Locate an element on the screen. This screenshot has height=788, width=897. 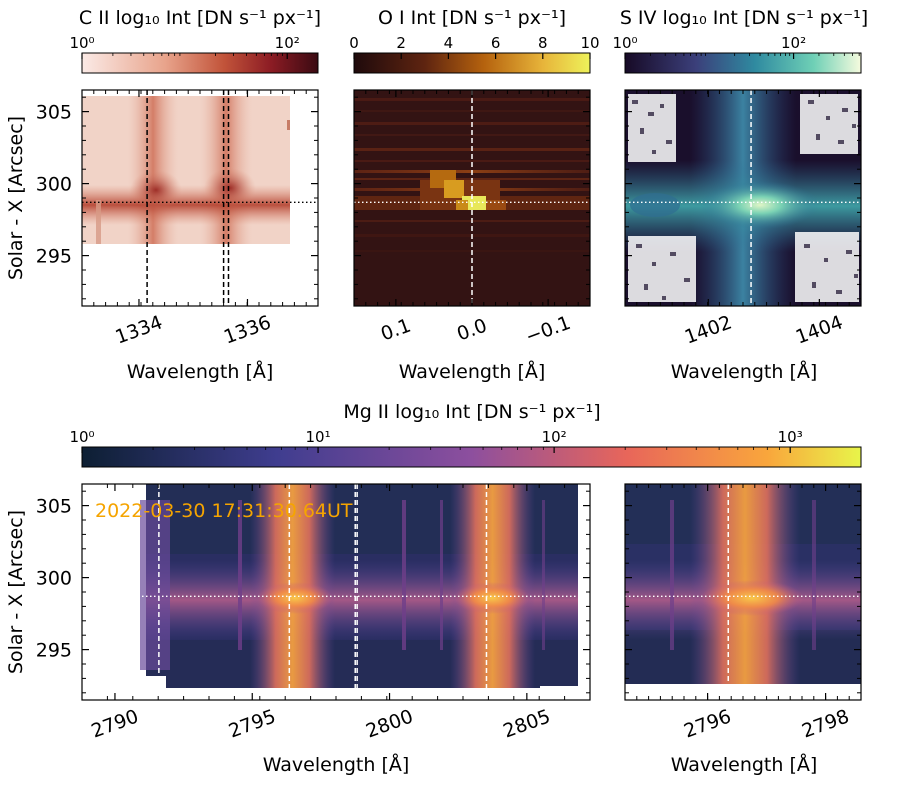
oi-panel: 0.1 0.0 −0.1 Wavelength [Å] is located at coordinates (472, 236).